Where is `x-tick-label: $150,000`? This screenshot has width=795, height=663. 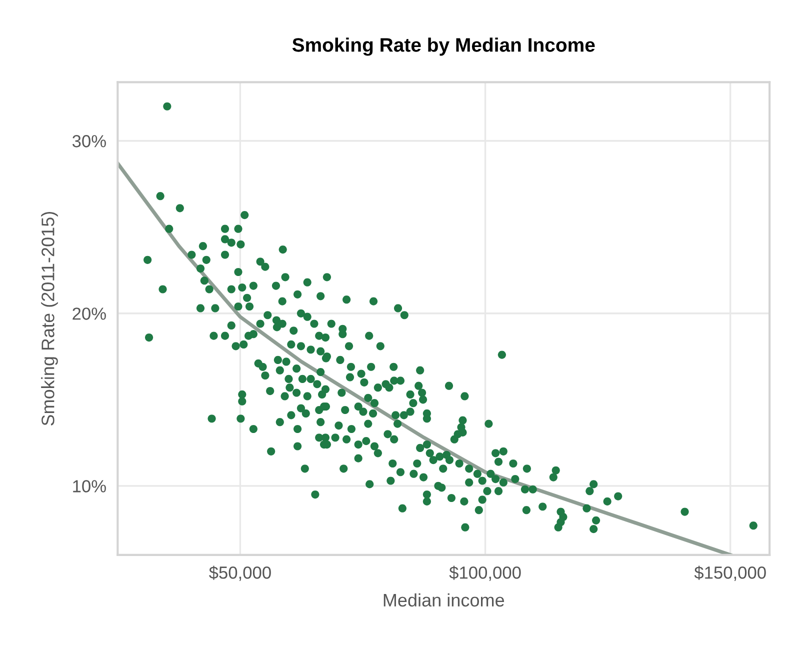 x-tick-label: $150,000 is located at coordinates (730, 573).